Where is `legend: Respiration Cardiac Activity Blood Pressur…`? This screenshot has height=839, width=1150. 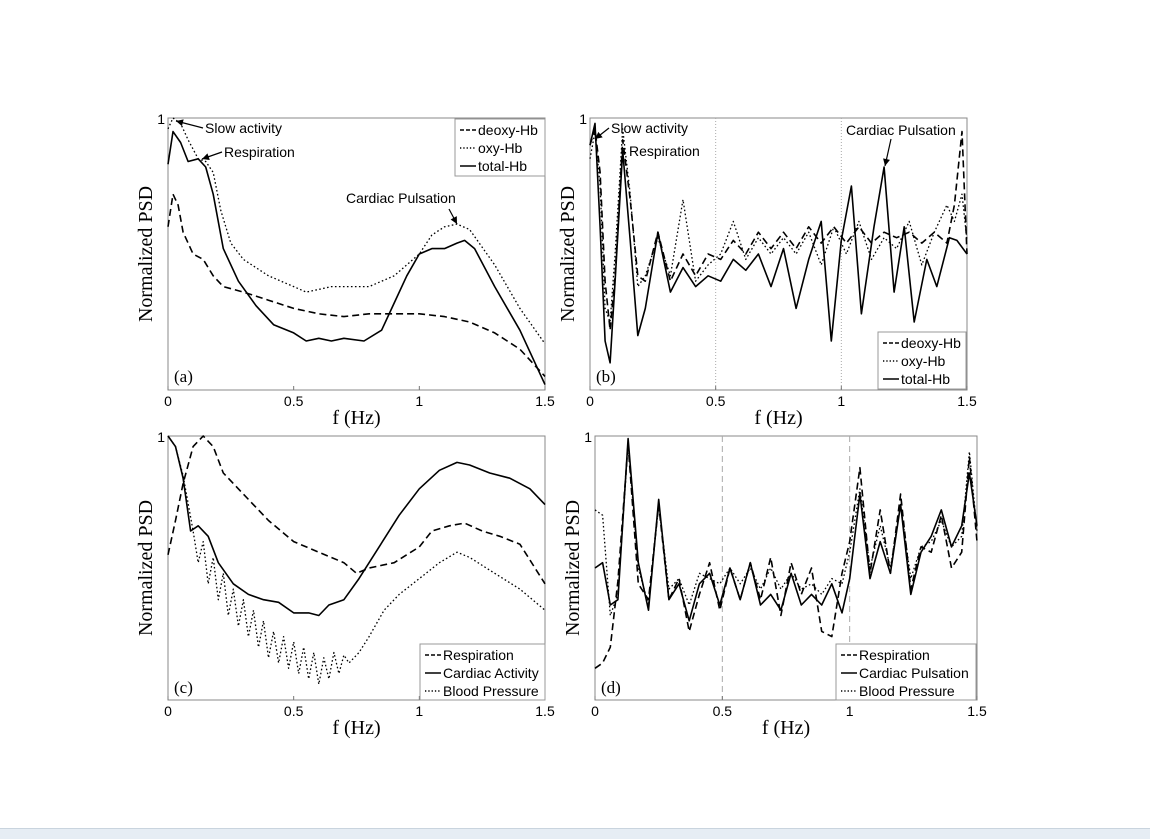
legend: Respiration Cardiac Activity Blood Pressur… is located at coordinates (482, 672).